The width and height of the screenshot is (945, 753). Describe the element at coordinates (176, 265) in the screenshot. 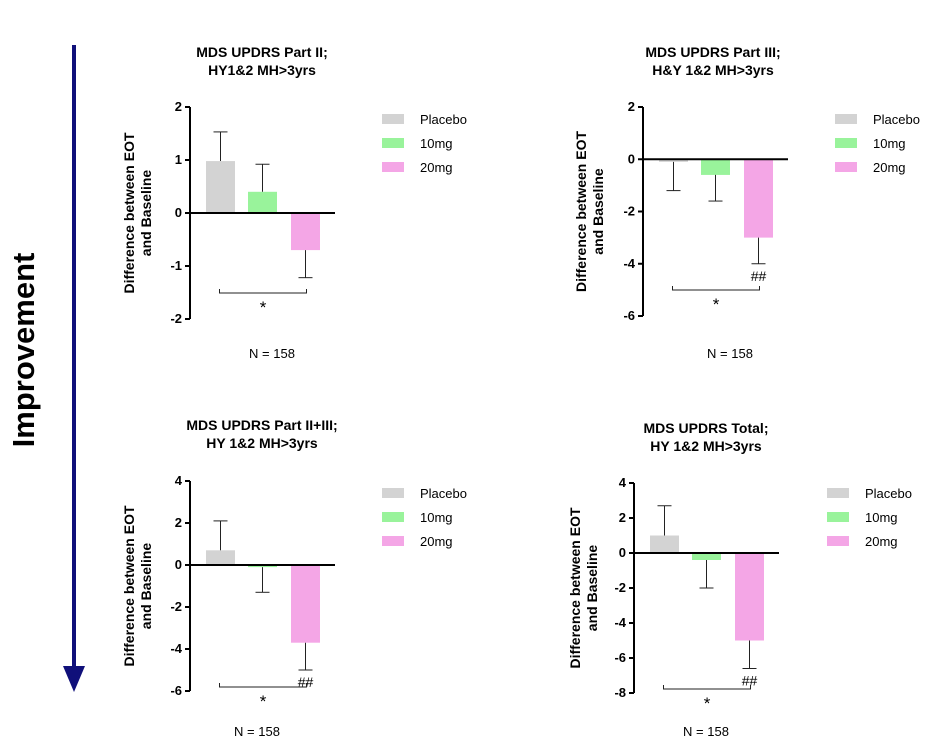

I see `y-tick-label: -1` at that location.